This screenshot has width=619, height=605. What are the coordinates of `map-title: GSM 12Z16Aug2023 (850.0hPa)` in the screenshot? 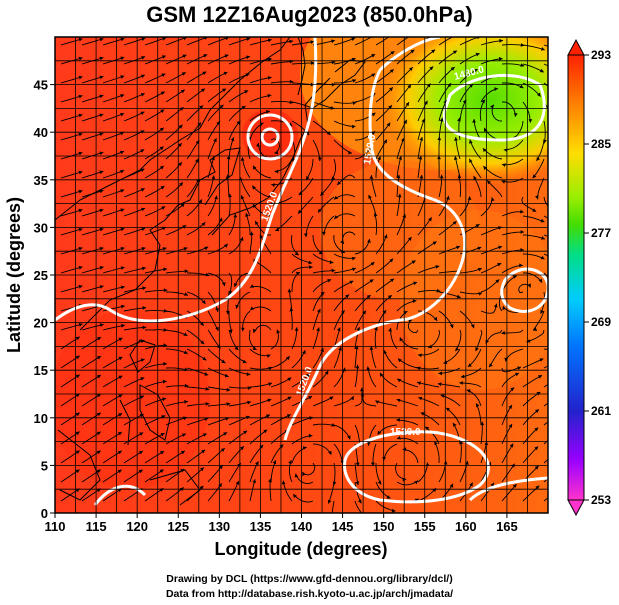 It's located at (309, 14).